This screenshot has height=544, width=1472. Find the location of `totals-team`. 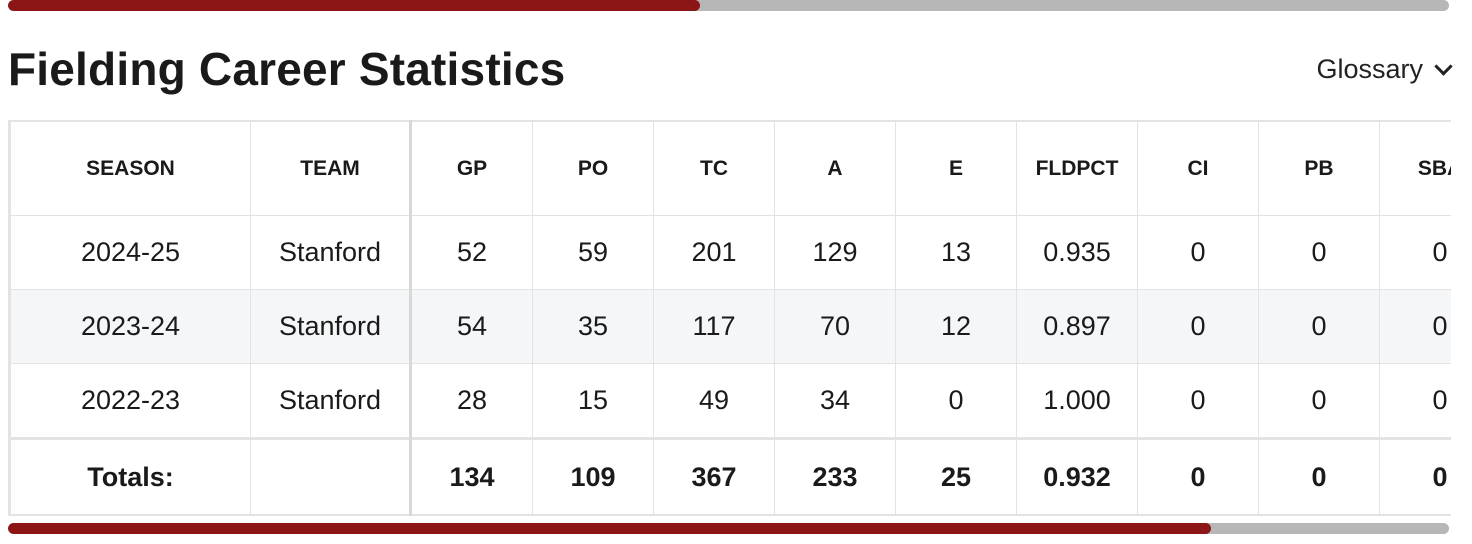

totals-team is located at coordinates (331, 476).